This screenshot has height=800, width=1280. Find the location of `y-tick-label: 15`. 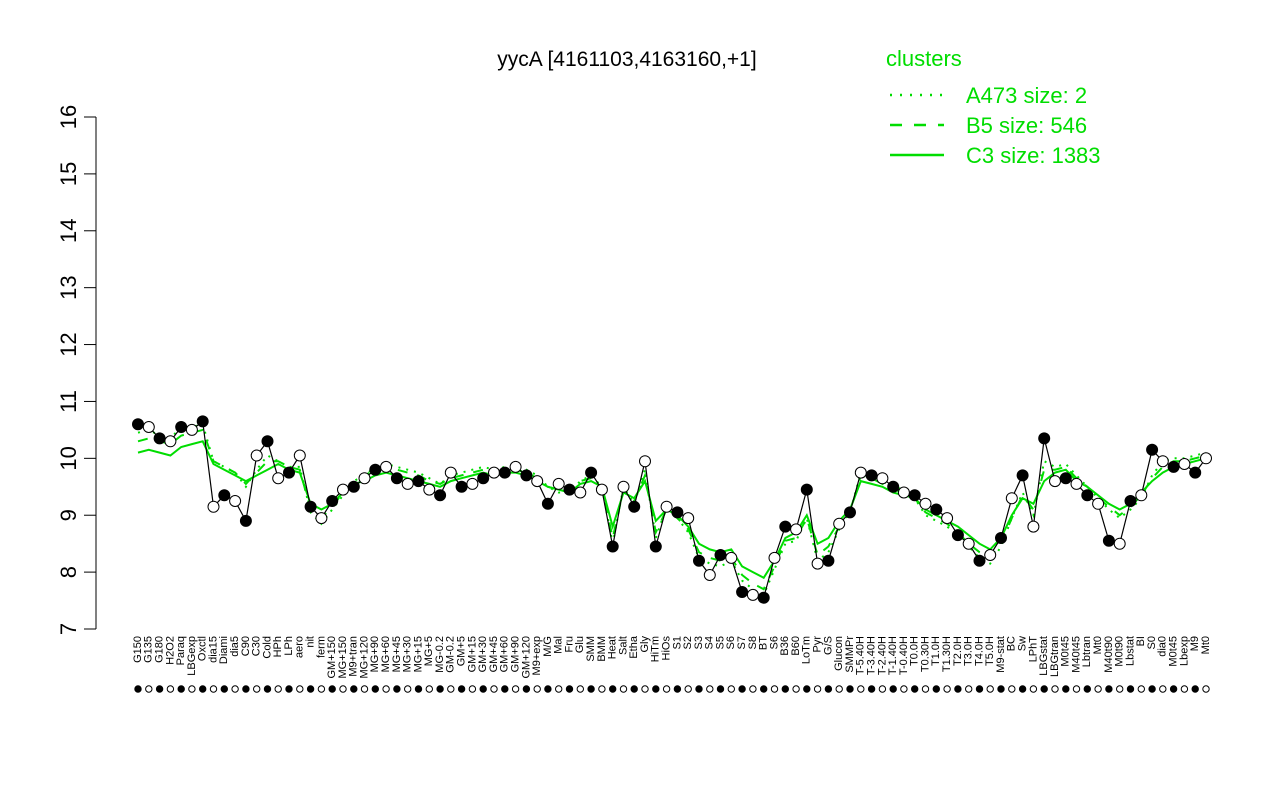

y-tick-label: 15 is located at coordinates (68, 174).